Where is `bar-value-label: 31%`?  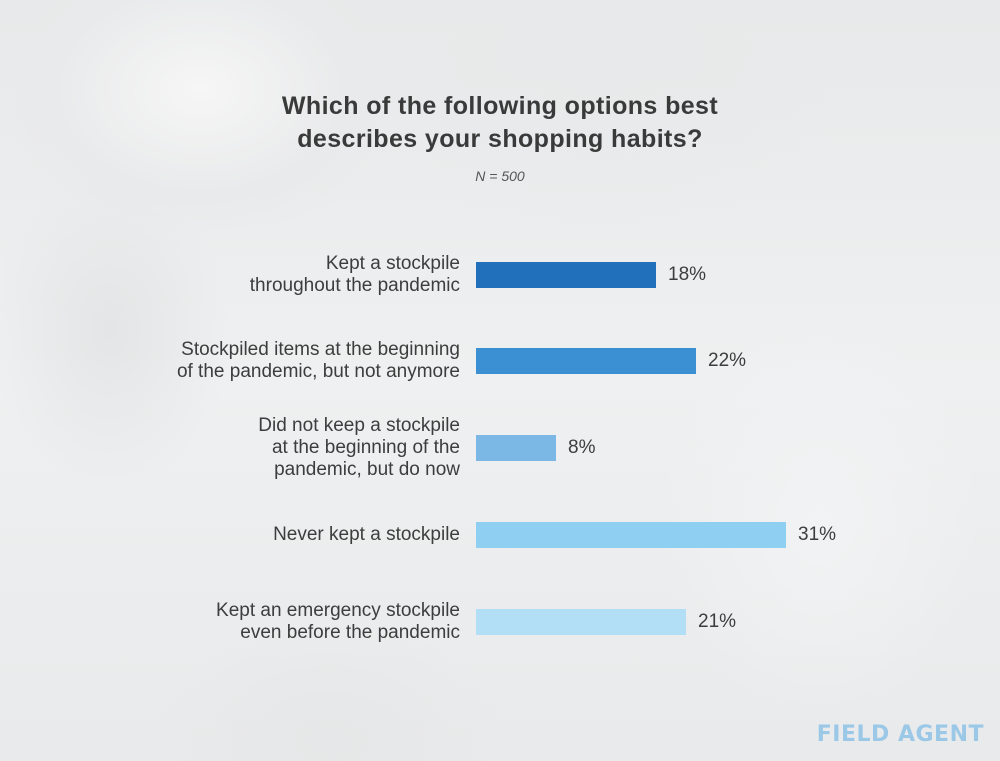
bar-value-label: 31% is located at coordinates (817, 534).